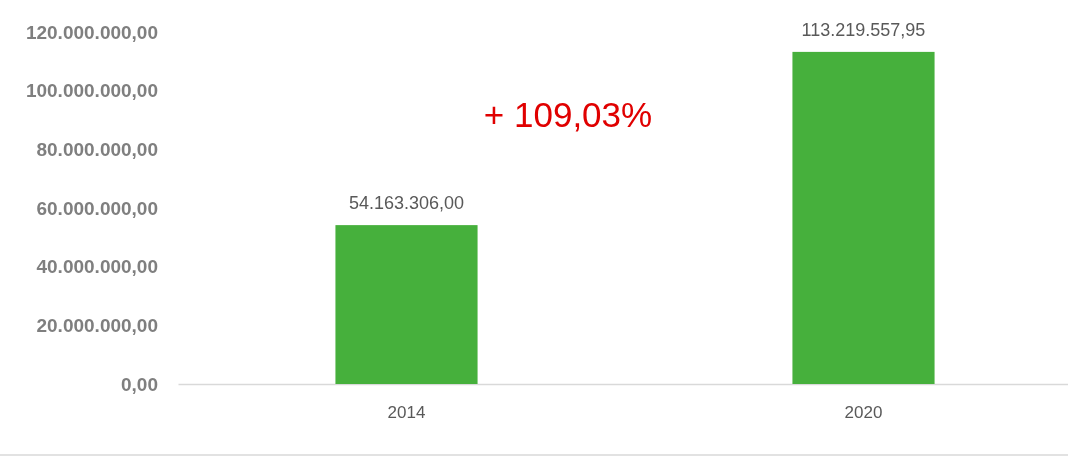  I want to click on y-tick-label: 0,00, so click(139, 384).